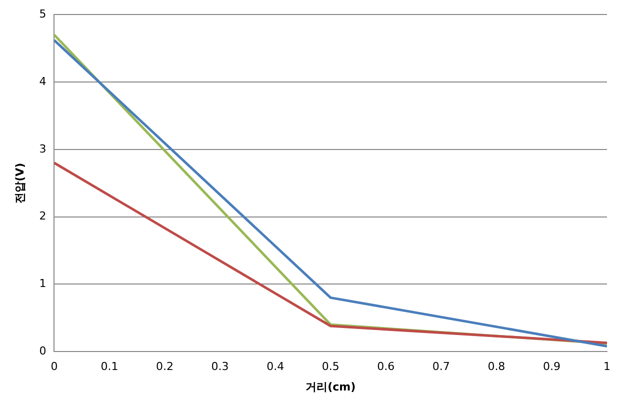 The image size is (625, 408). I want to click on y-tick-label: 1, so click(42, 283).